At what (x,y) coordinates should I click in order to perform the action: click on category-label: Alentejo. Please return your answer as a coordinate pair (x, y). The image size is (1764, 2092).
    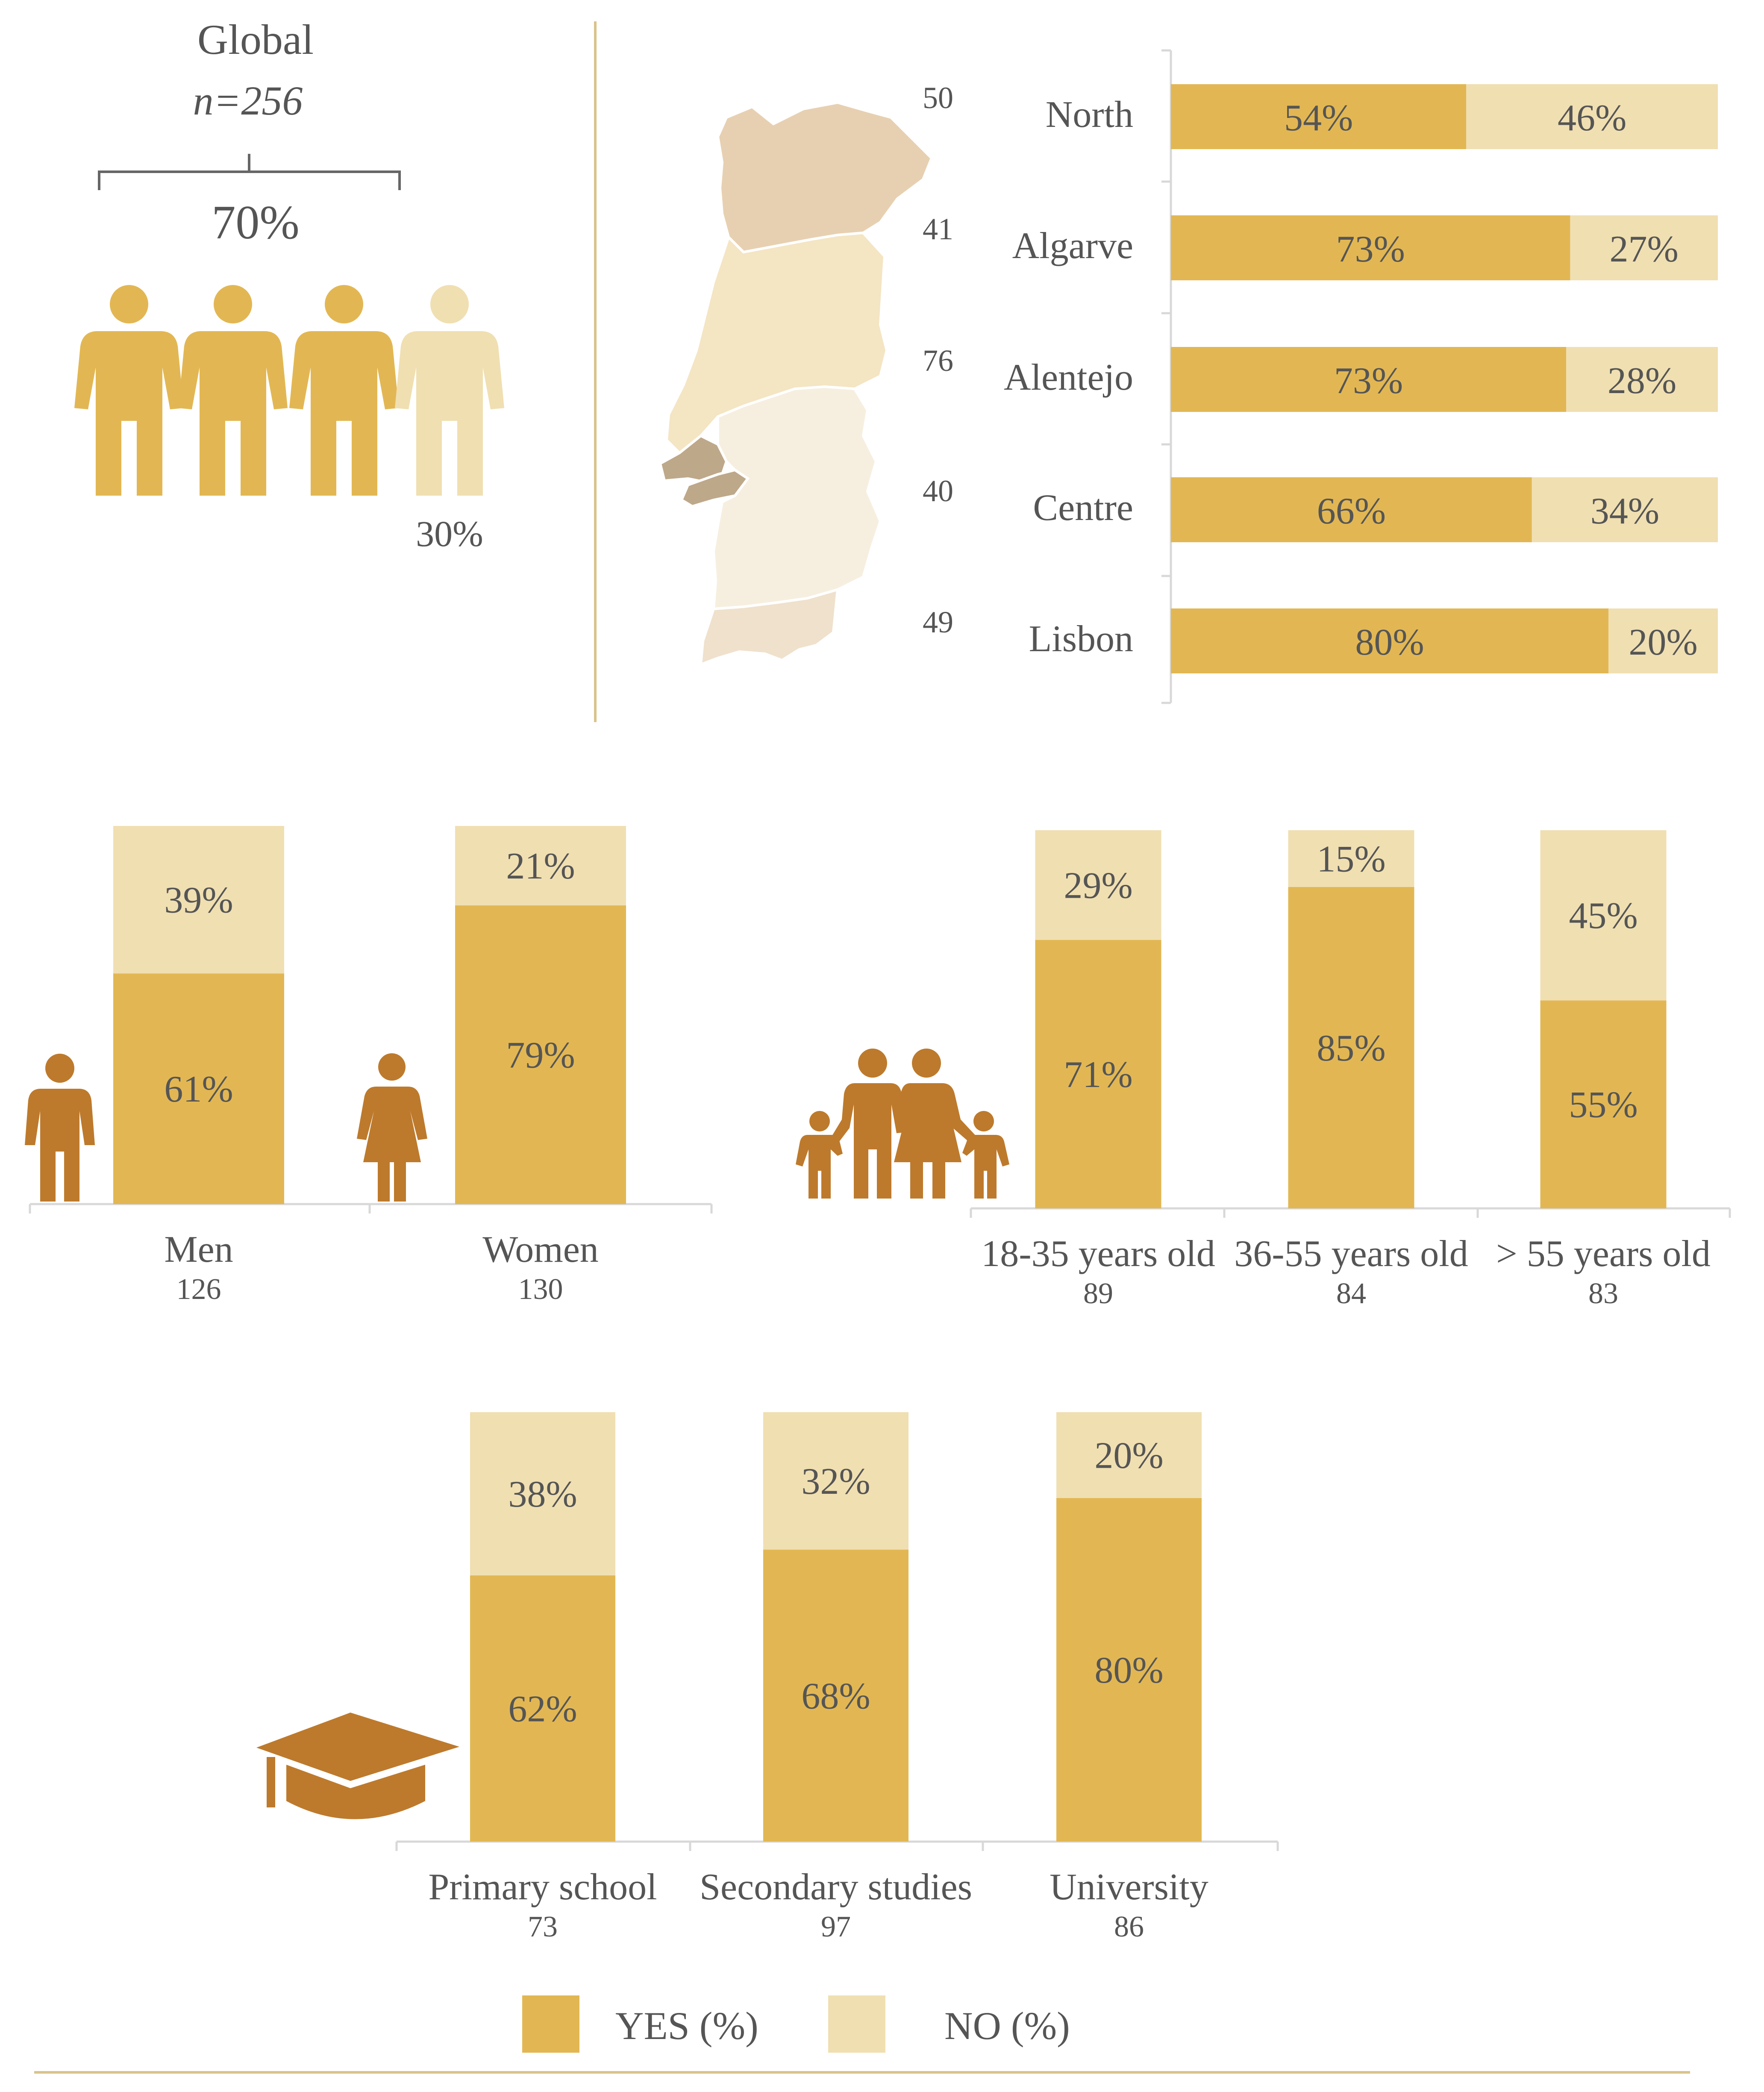
    Looking at the image, I should click on (1068, 377).